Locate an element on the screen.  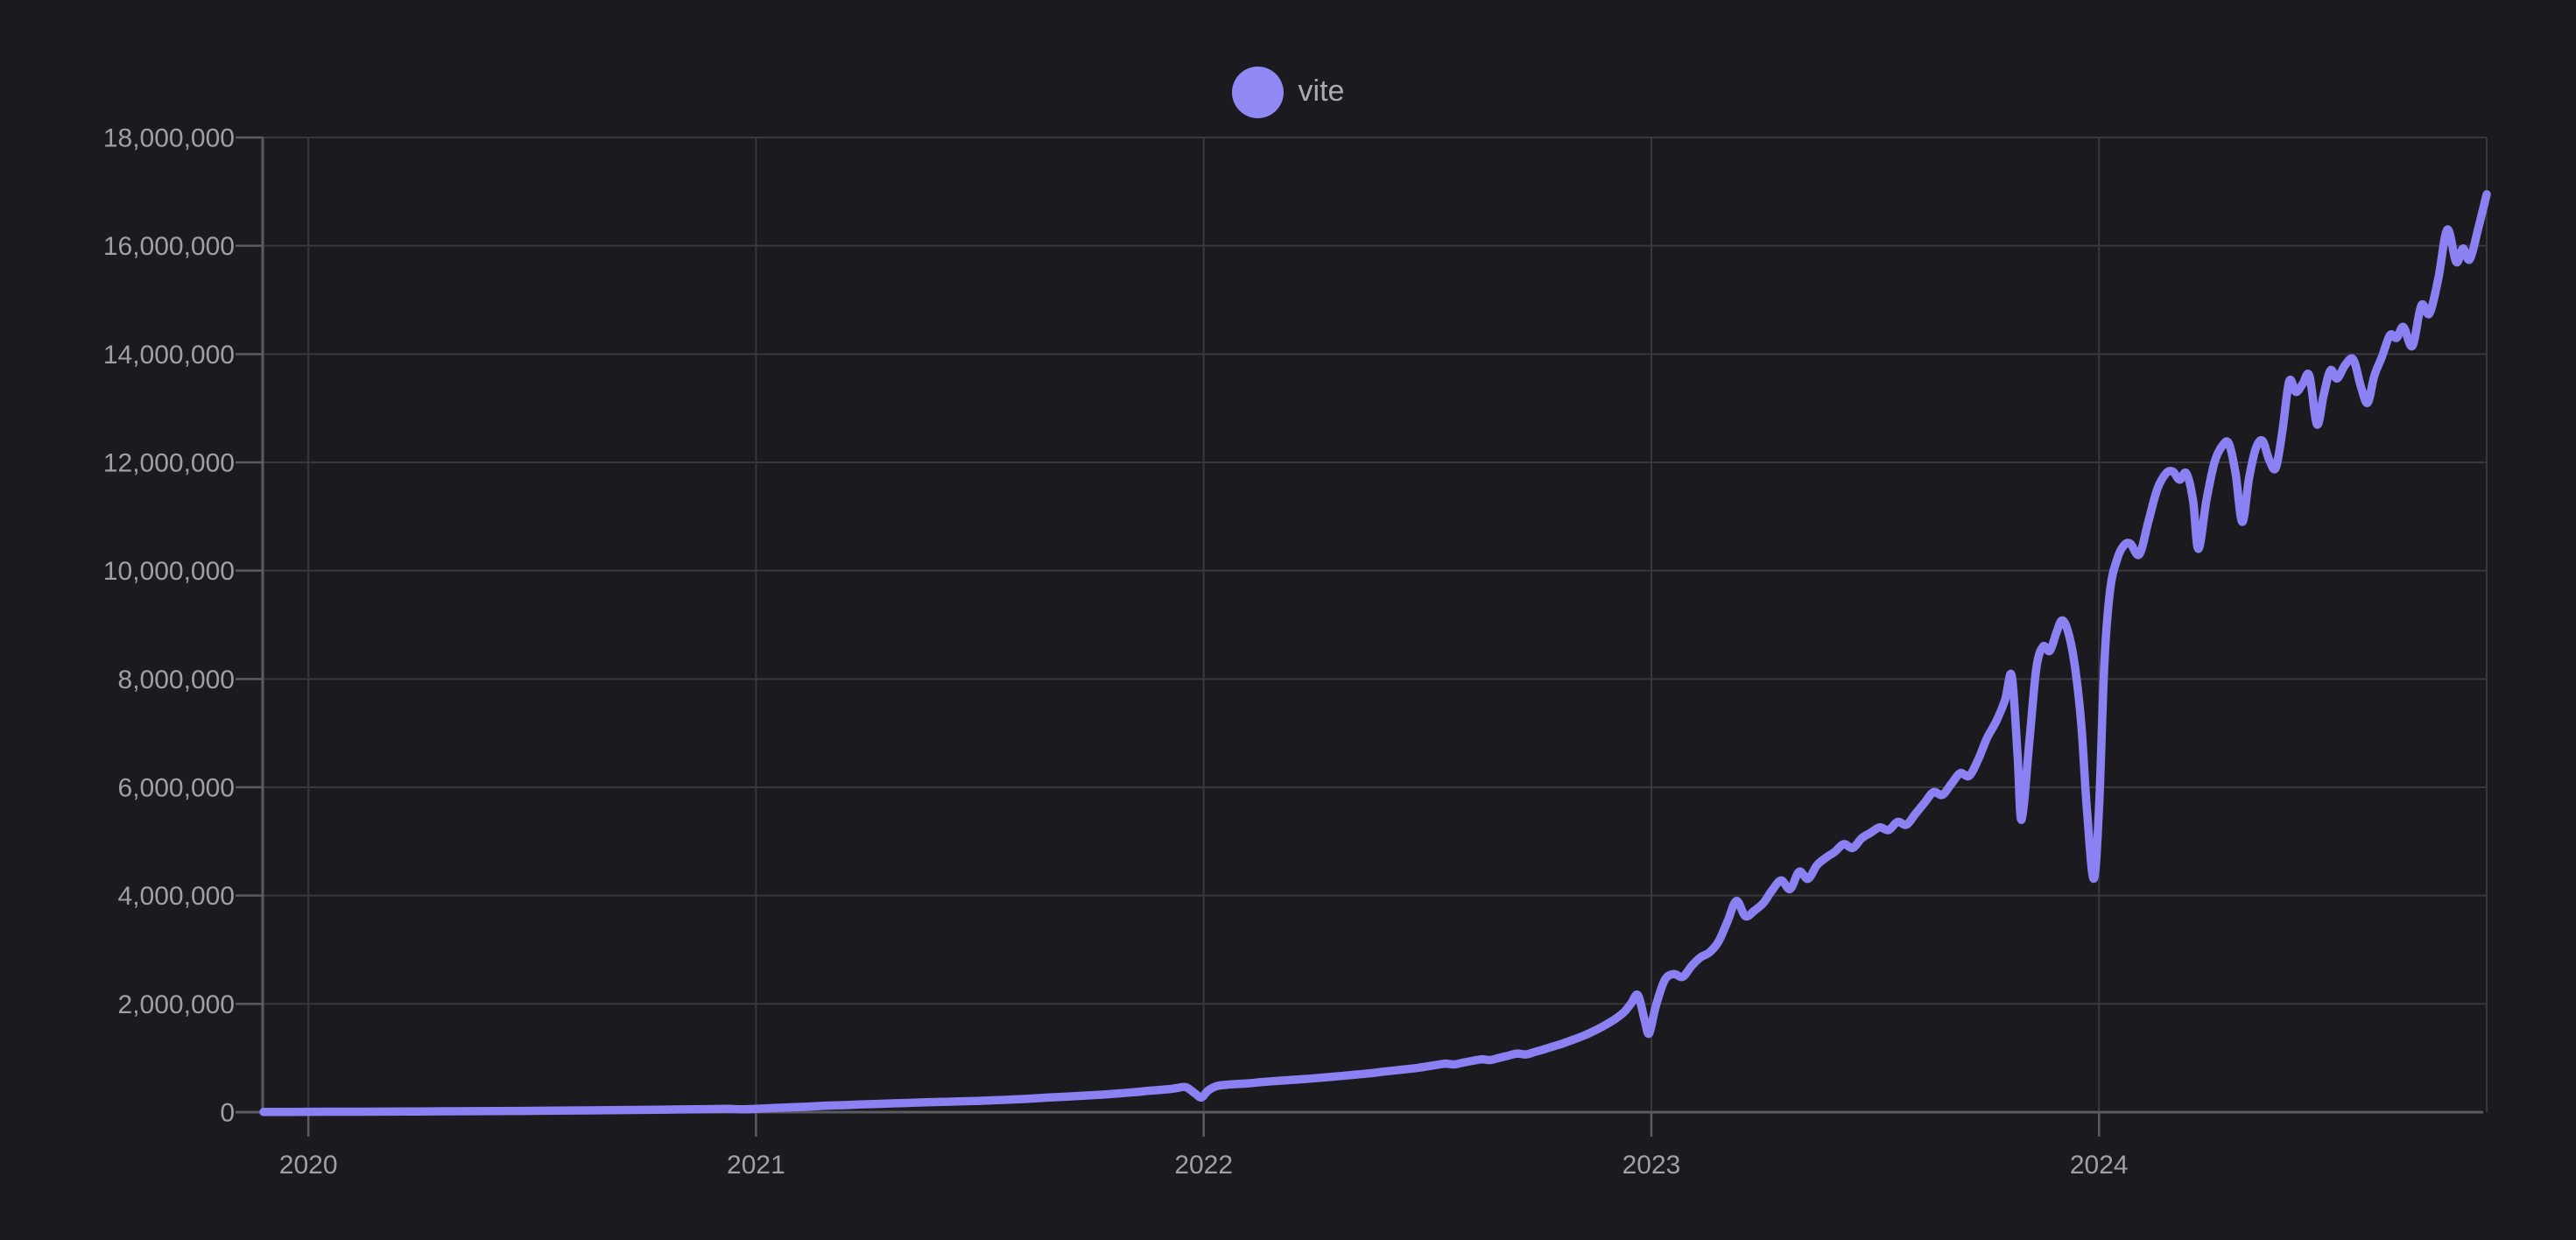
y-tick-label: 2,000,000 is located at coordinates (176, 1004).